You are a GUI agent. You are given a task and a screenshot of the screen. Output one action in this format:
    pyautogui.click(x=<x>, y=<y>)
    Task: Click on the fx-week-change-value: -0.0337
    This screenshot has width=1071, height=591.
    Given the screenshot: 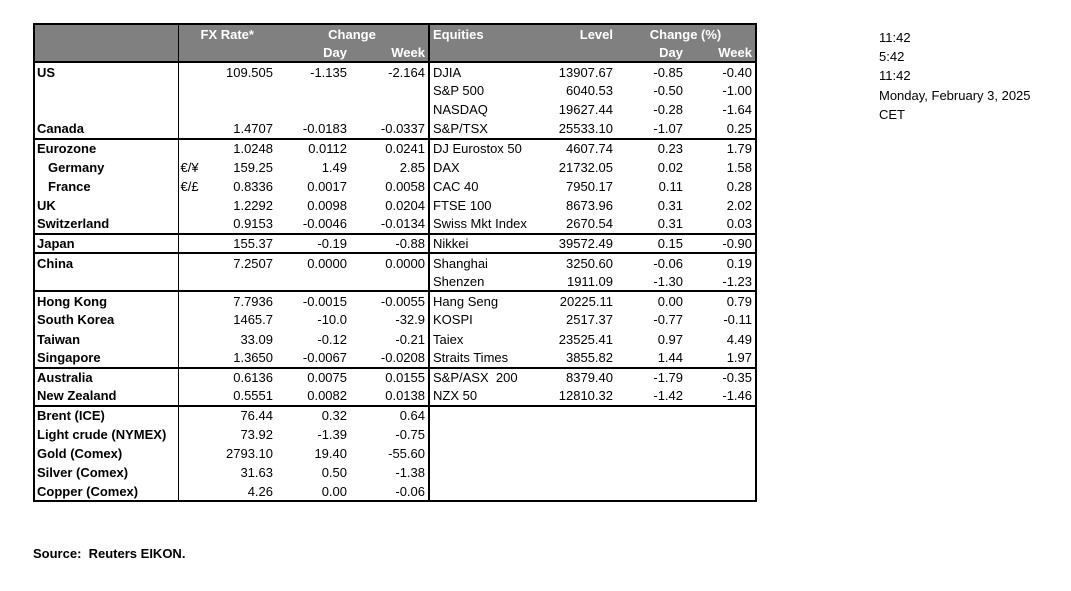 What is the action you would take?
    pyautogui.click(x=390, y=129)
    